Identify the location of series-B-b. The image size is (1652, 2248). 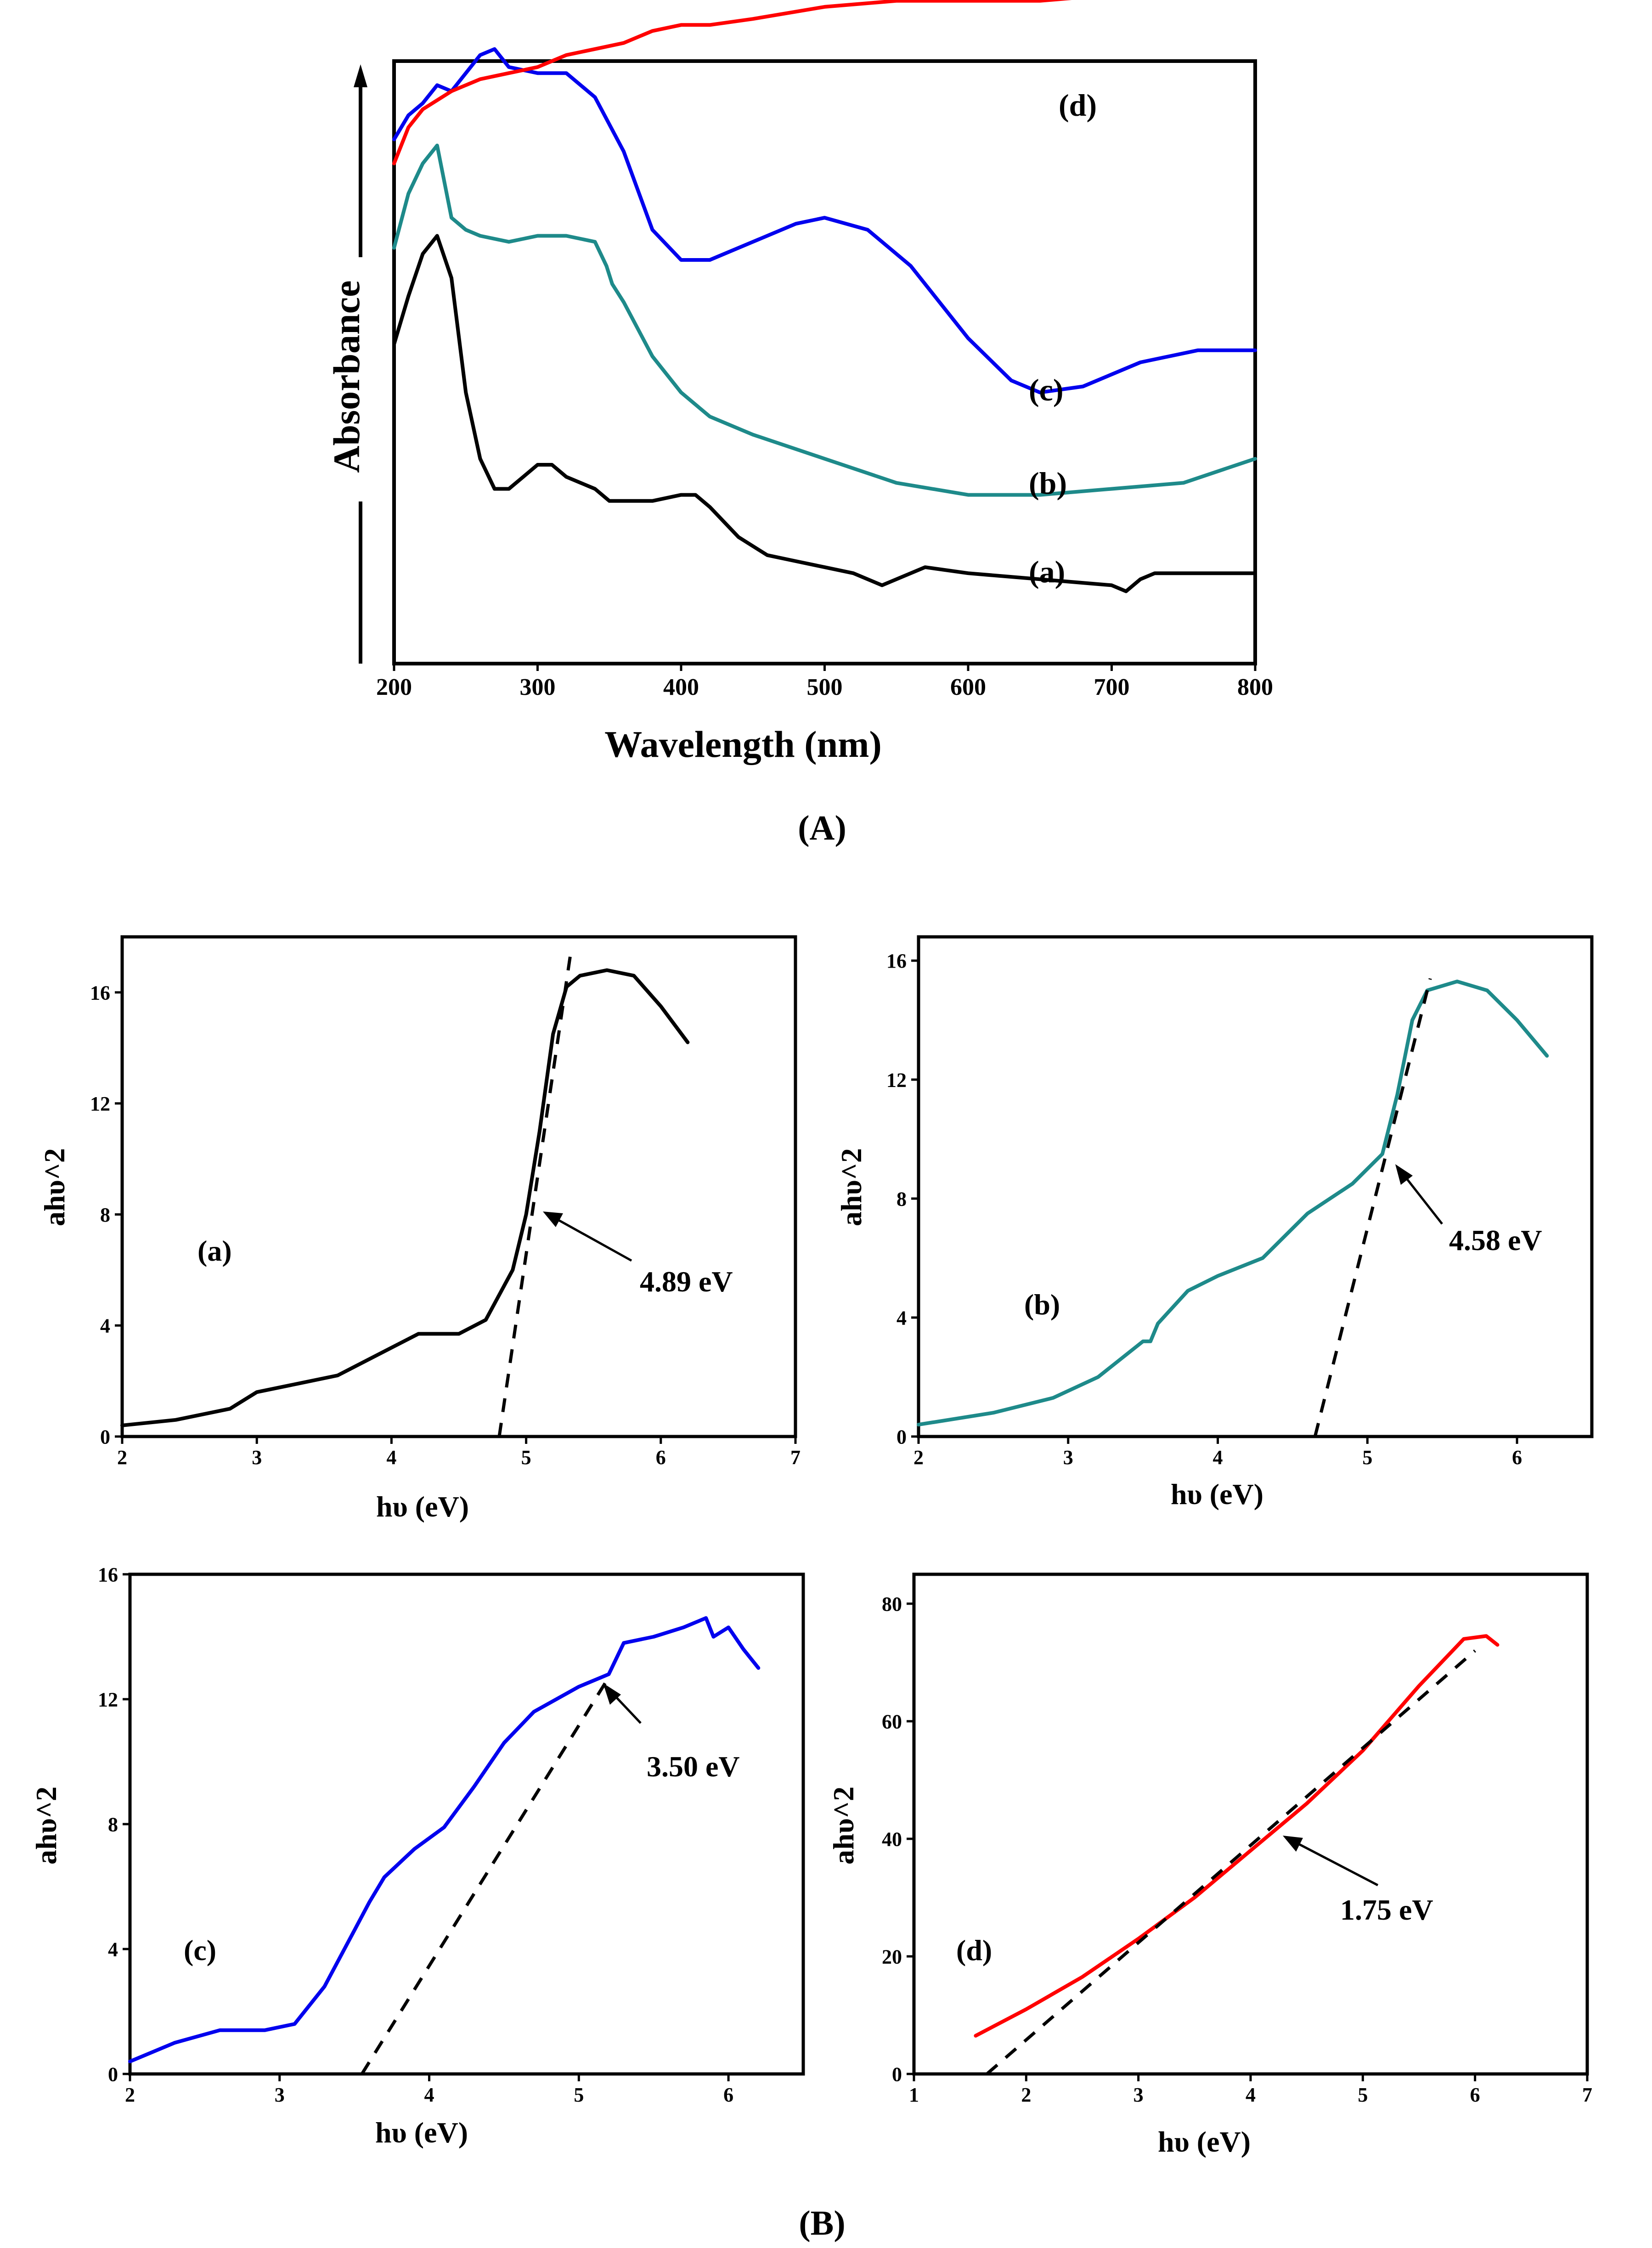
(1233, 1207).